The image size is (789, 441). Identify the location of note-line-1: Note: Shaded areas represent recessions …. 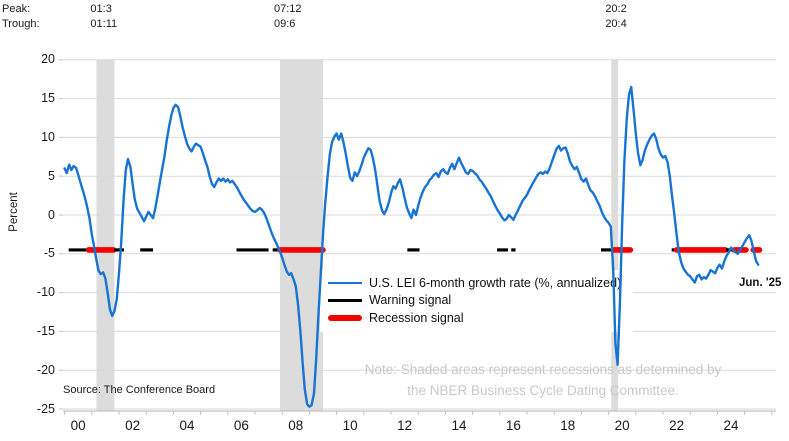
(543, 369).